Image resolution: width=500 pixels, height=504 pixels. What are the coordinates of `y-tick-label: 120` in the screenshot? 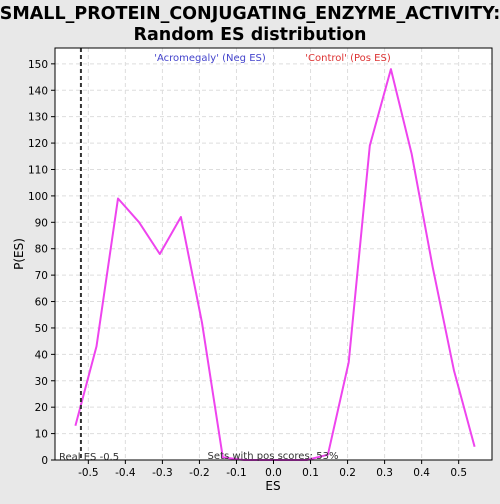 It's located at (38, 144).